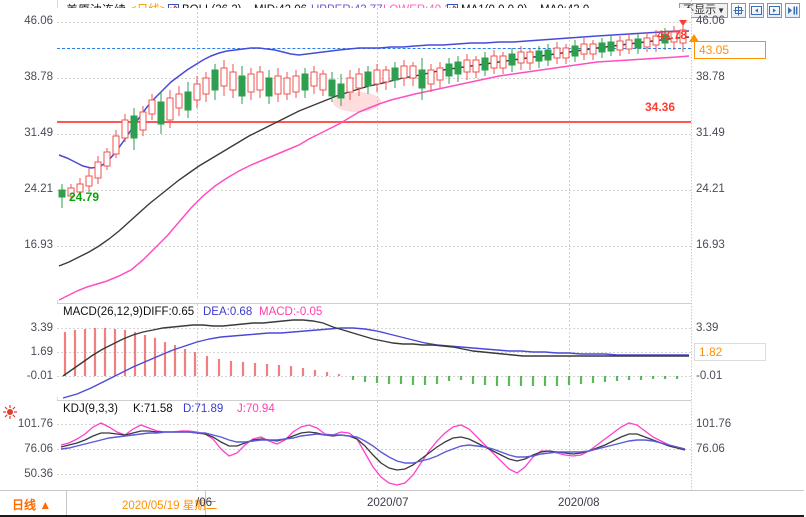  I want to click on kdj-title: KDJ(9,3,3), so click(90, 409).